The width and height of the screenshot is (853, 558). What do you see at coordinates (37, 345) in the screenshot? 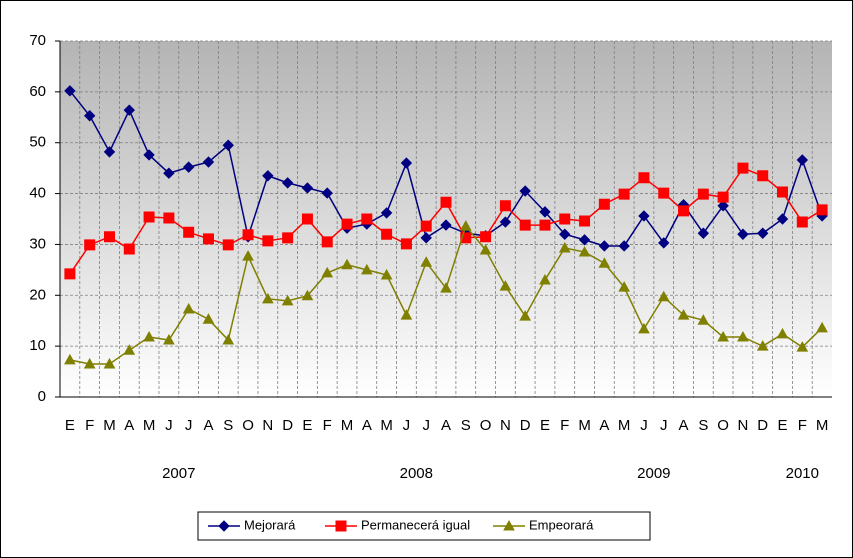
I see `y-tick-label: 10` at bounding box center [37, 345].